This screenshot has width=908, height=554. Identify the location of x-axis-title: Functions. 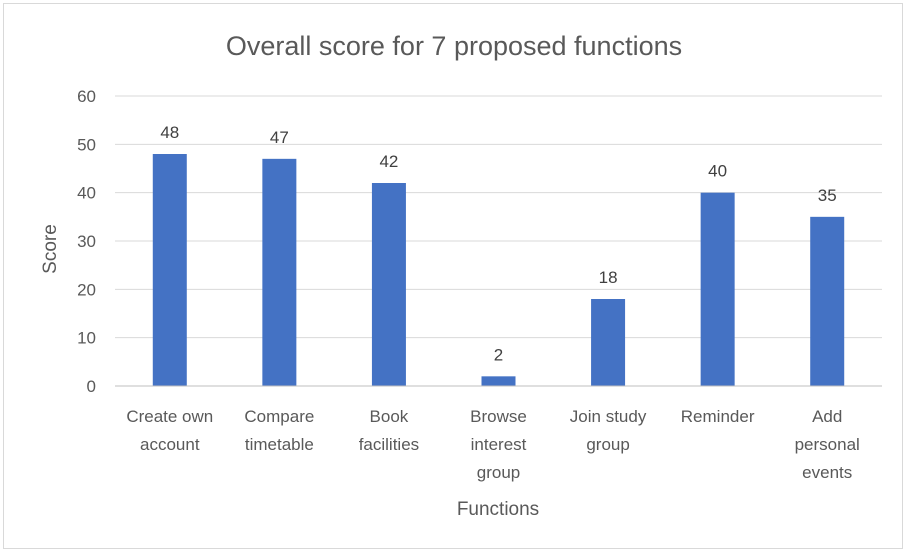
(498, 509).